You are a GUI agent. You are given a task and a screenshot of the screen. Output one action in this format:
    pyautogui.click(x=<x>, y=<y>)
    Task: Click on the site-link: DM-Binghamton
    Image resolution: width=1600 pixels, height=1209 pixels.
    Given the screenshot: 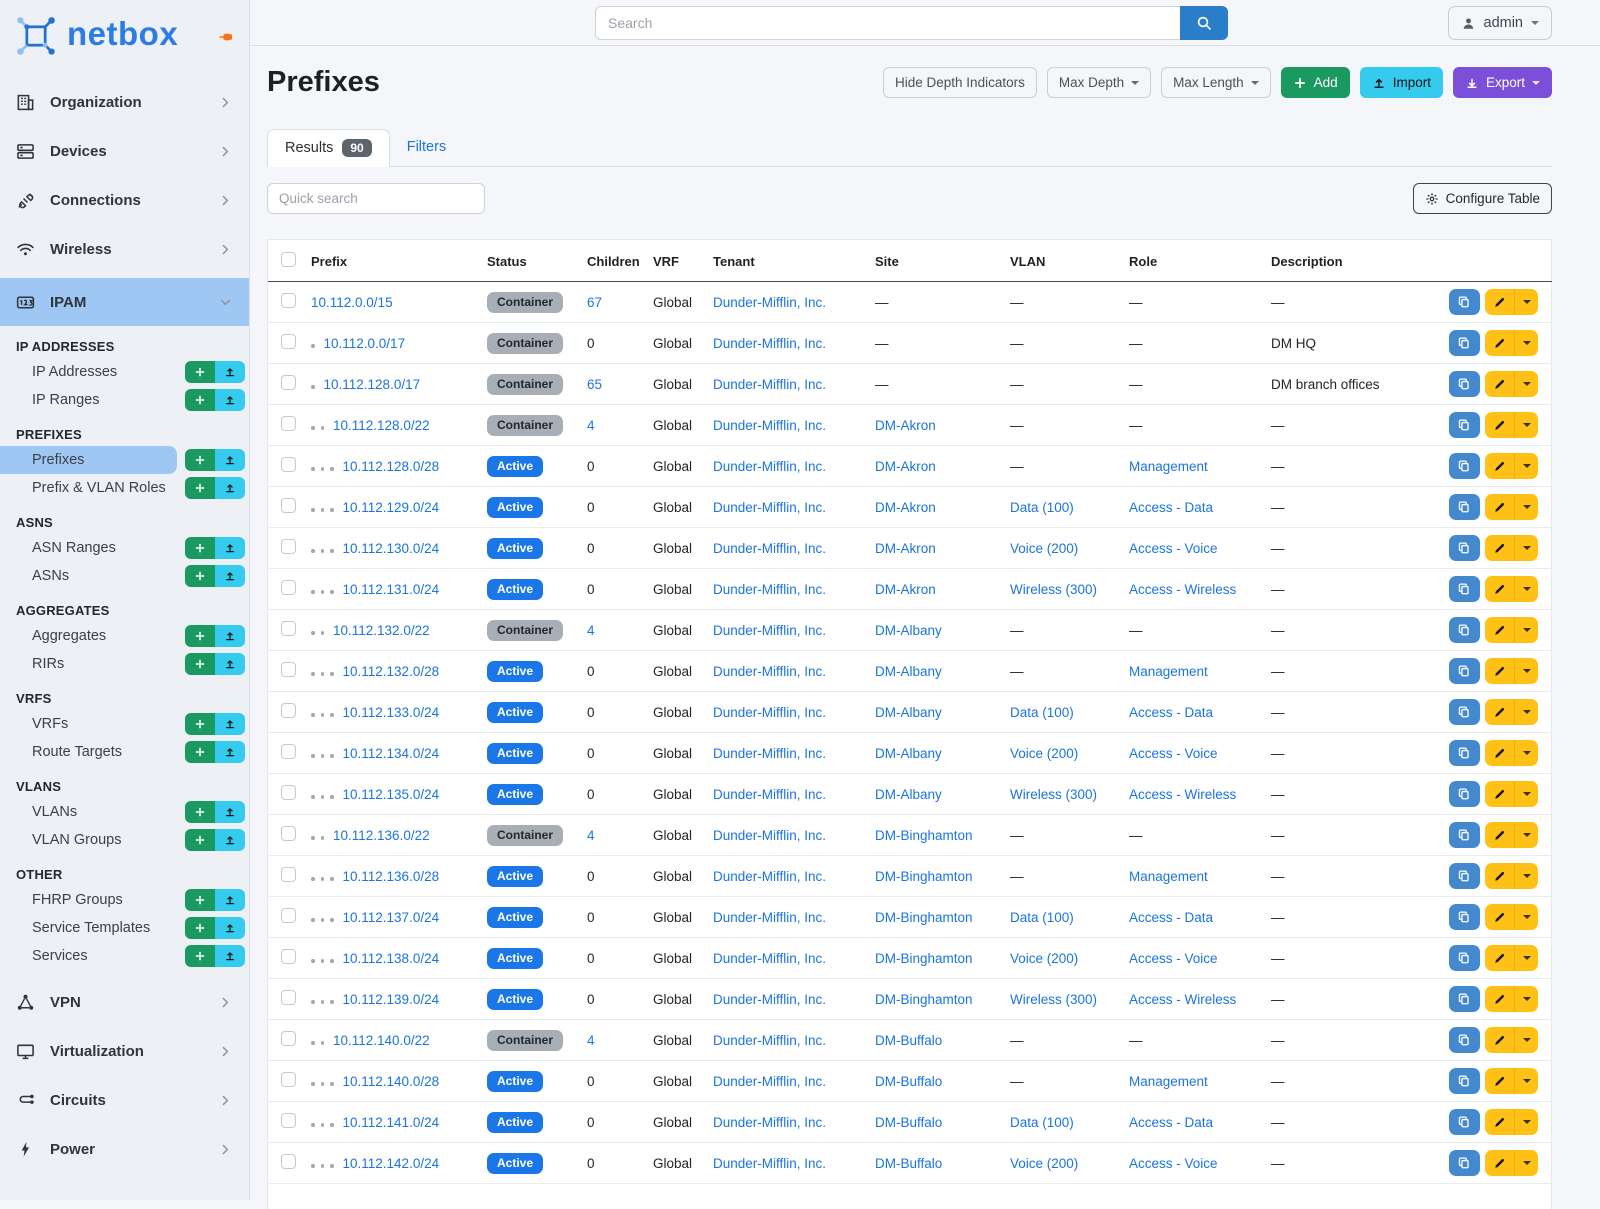 What is the action you would take?
    pyautogui.click(x=924, y=876)
    